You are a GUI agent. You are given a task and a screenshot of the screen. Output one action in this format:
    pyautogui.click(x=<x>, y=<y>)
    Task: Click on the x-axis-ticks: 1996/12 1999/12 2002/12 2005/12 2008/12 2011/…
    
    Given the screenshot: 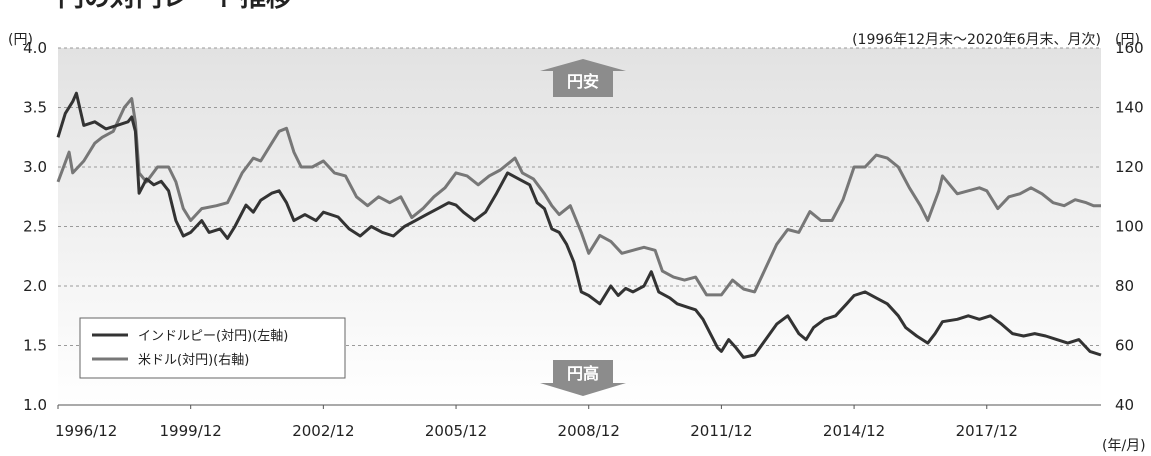 What is the action you would take?
    pyautogui.click(x=536, y=422)
    